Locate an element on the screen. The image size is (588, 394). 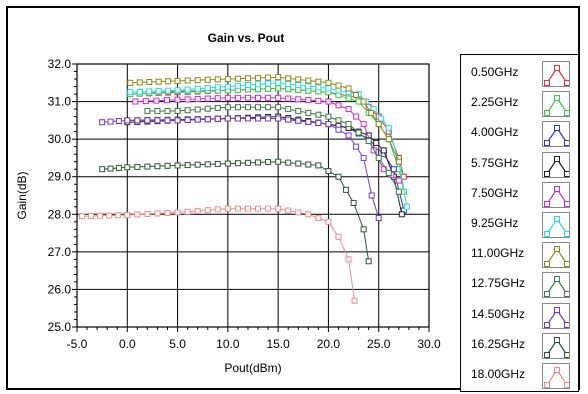
x-tick-label: 20.0 is located at coordinates (329, 344).